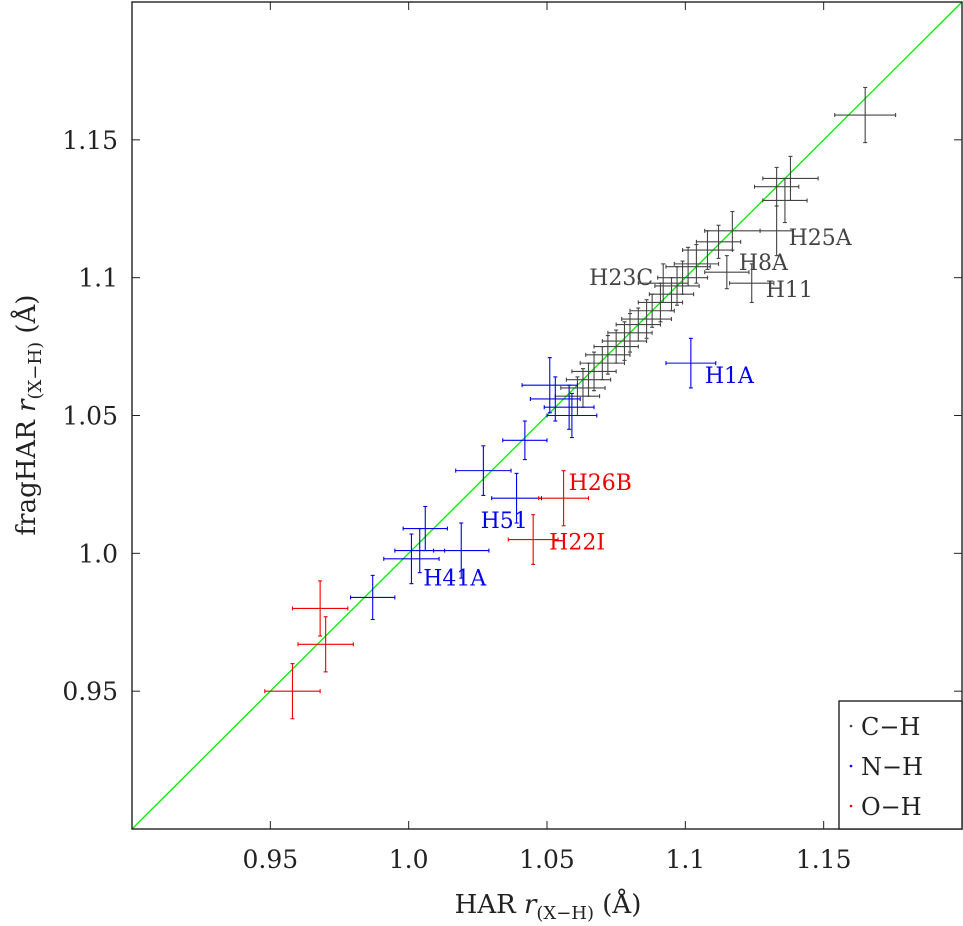  What do you see at coordinates (90, 691) in the screenshot?
I see `y-tick-label: 0.95` at bounding box center [90, 691].